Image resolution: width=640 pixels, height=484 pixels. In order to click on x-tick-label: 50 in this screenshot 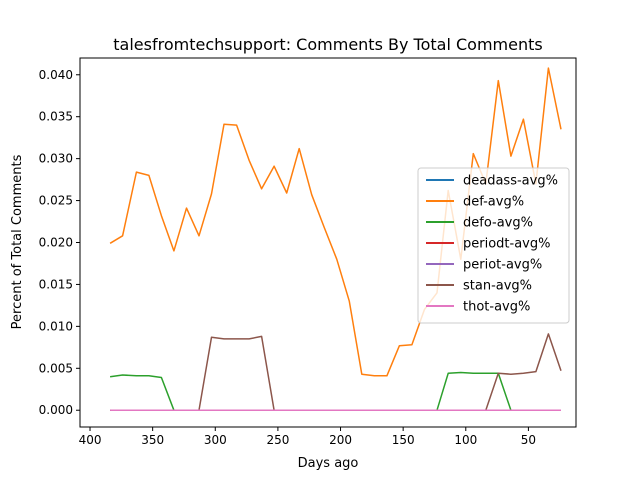, I will do `click(528, 440)`.